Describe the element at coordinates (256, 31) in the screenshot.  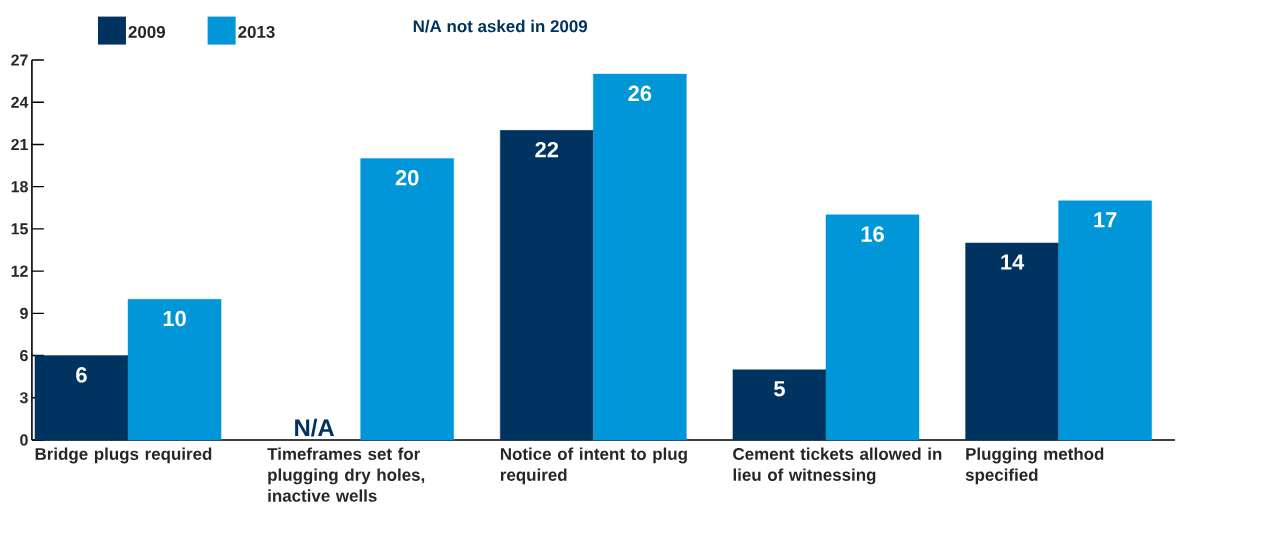
I see `legend-label: 2013` at that location.